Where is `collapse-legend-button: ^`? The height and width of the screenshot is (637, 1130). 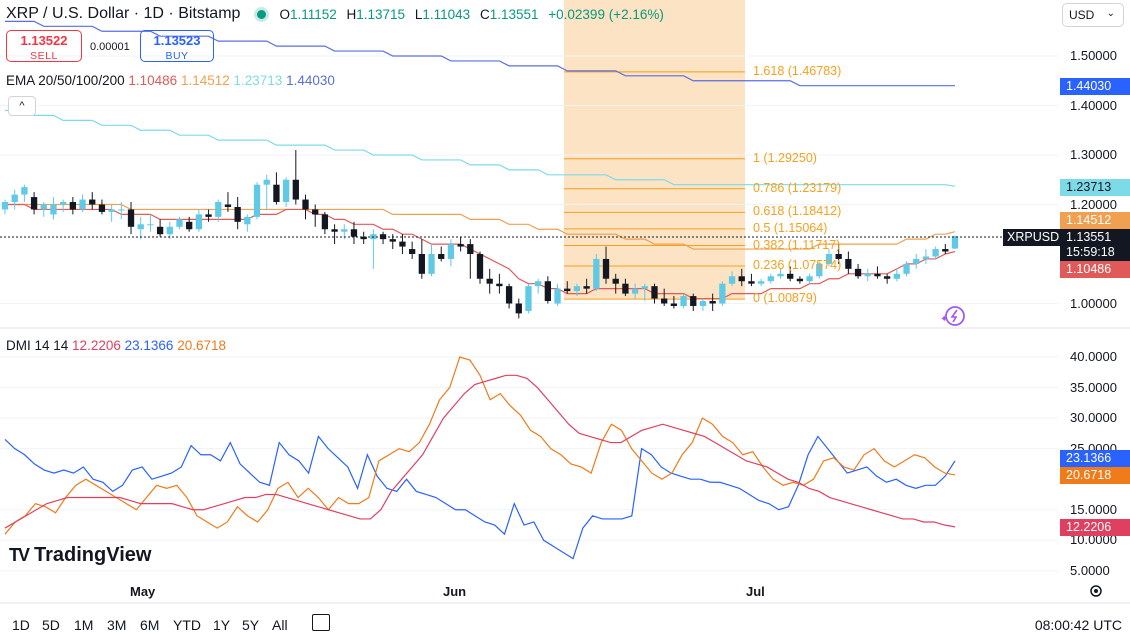 collapse-legend-button: ^ is located at coordinates (22, 106).